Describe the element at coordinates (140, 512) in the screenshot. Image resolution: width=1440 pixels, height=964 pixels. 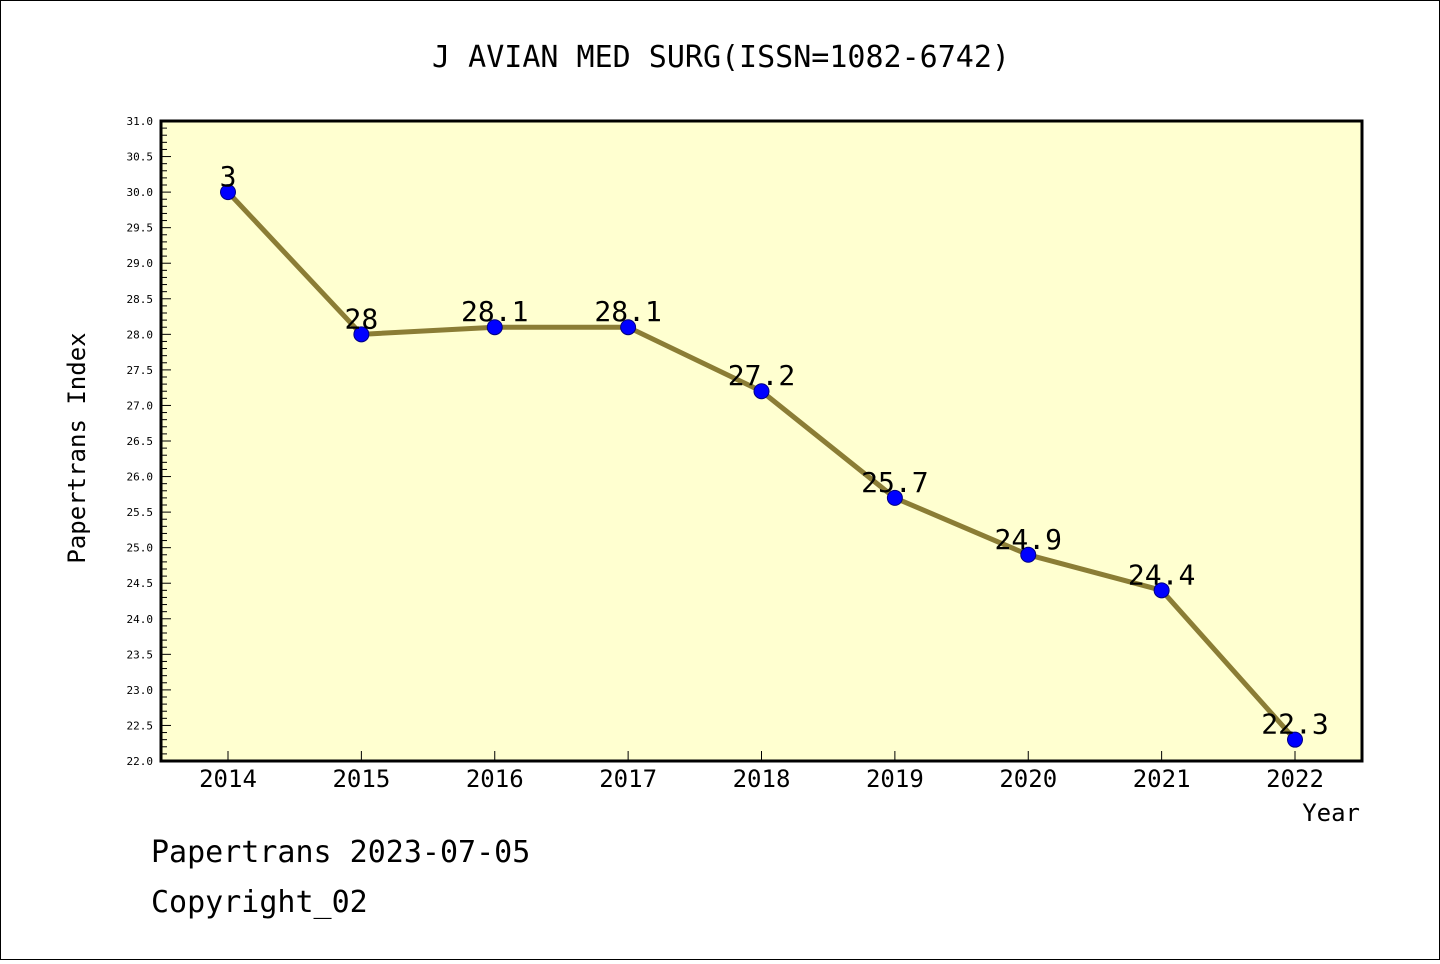
I see `y-tick-label: 25.5` at that location.